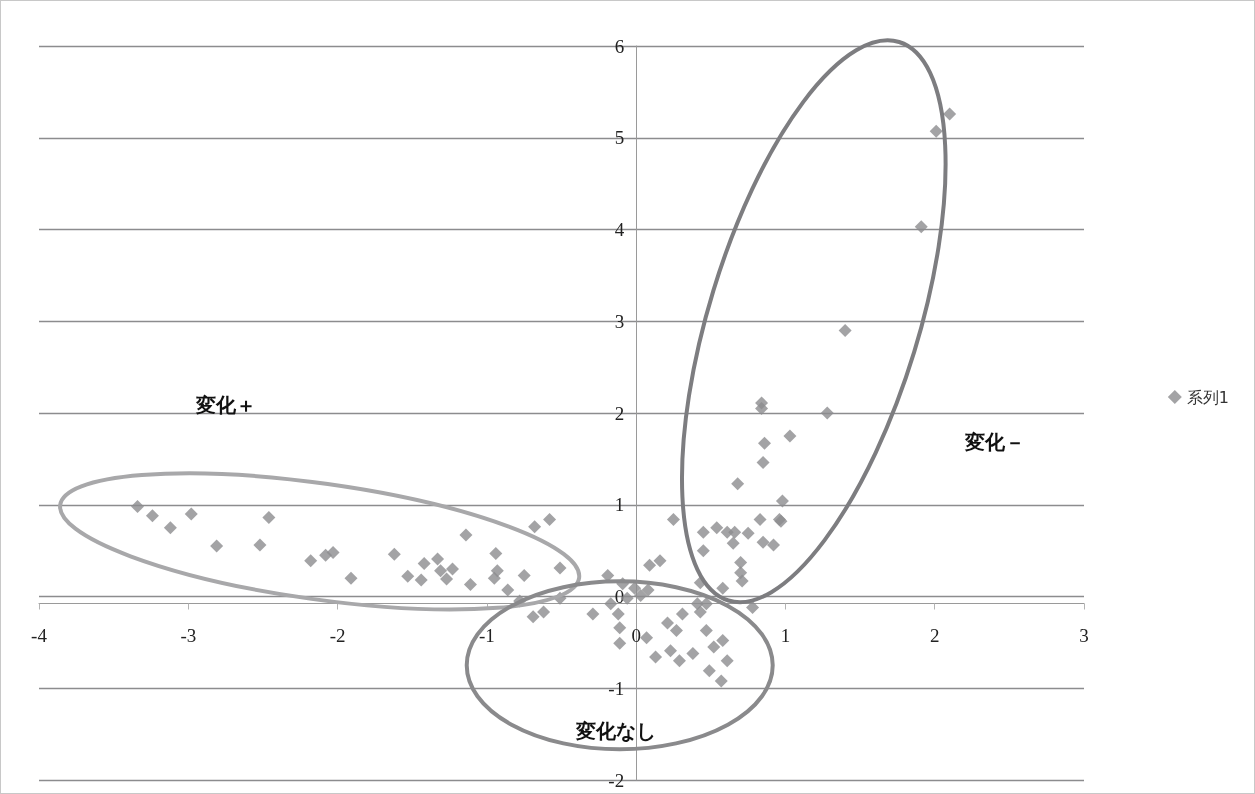  Describe the element at coordinates (616, 688) in the screenshot. I see `y-tick-label: -1` at that location.